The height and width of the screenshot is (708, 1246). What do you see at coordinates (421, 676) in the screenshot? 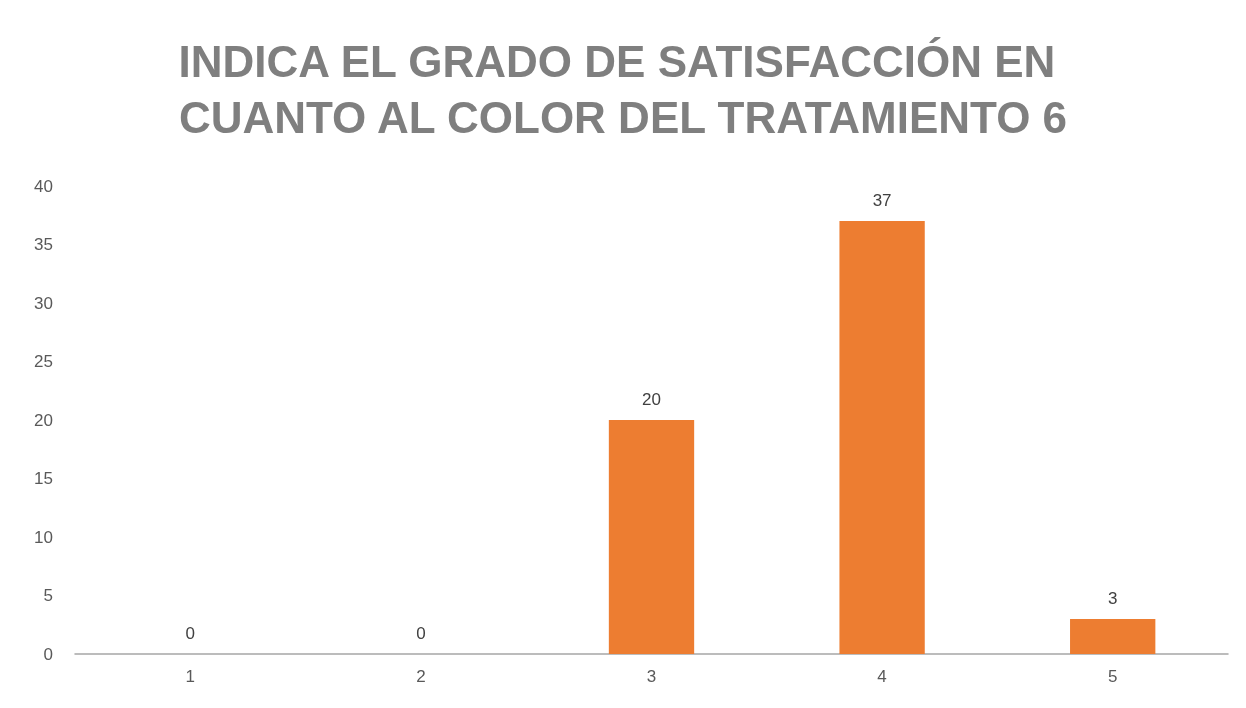
I see `x-tick-label: 2` at bounding box center [421, 676].